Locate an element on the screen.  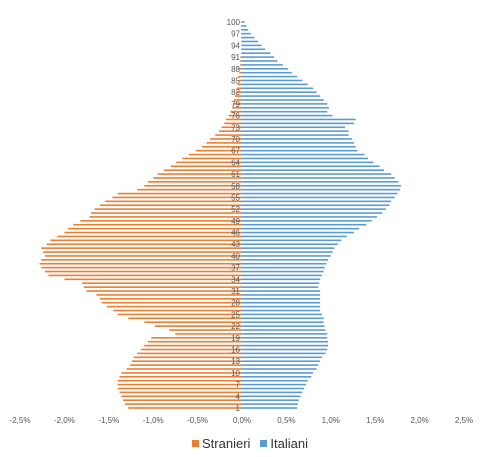
y-tick-label-31: 31 is located at coordinates (235, 291).